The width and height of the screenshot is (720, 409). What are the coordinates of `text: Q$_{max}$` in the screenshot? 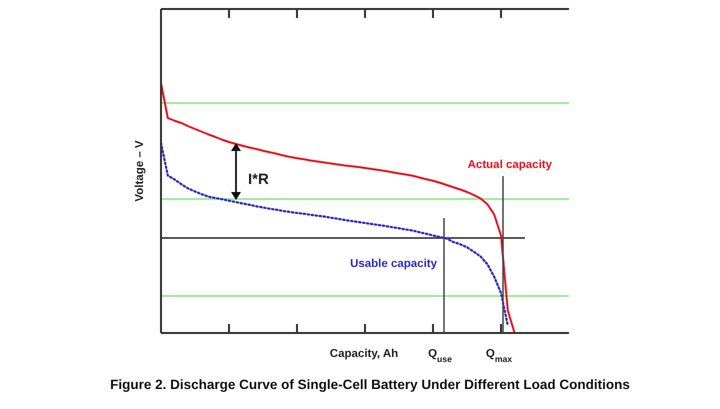 It's located at (499, 356).